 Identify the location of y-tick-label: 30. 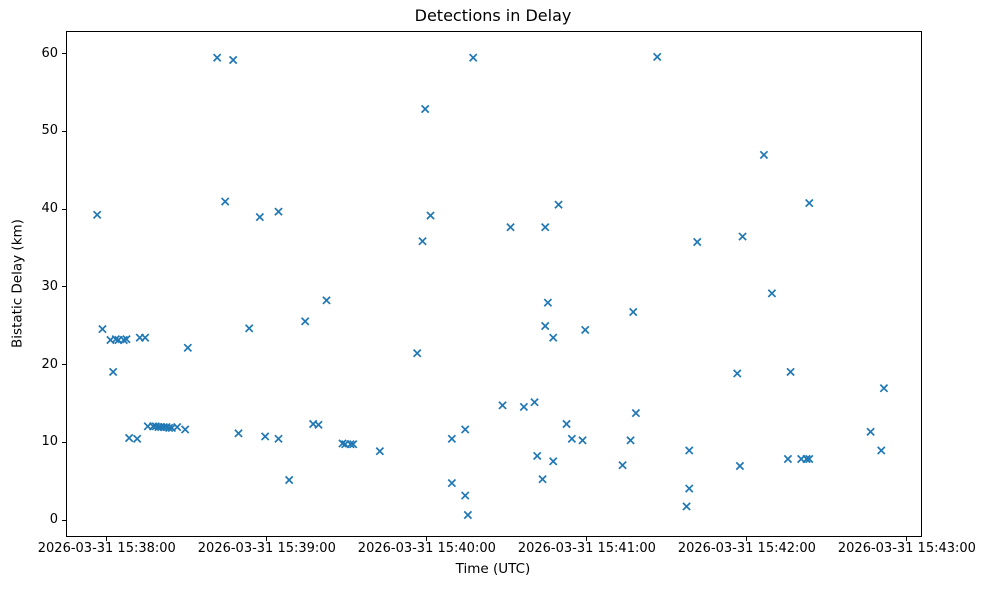
(49, 286).